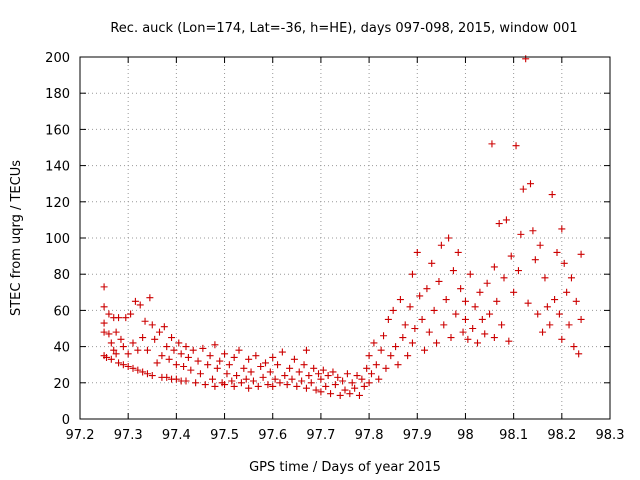 Image resolution: width=640 pixels, height=480 pixels. Describe the element at coordinates (57, 239) in the screenshot. I see `y-tick-label: 100` at that location.